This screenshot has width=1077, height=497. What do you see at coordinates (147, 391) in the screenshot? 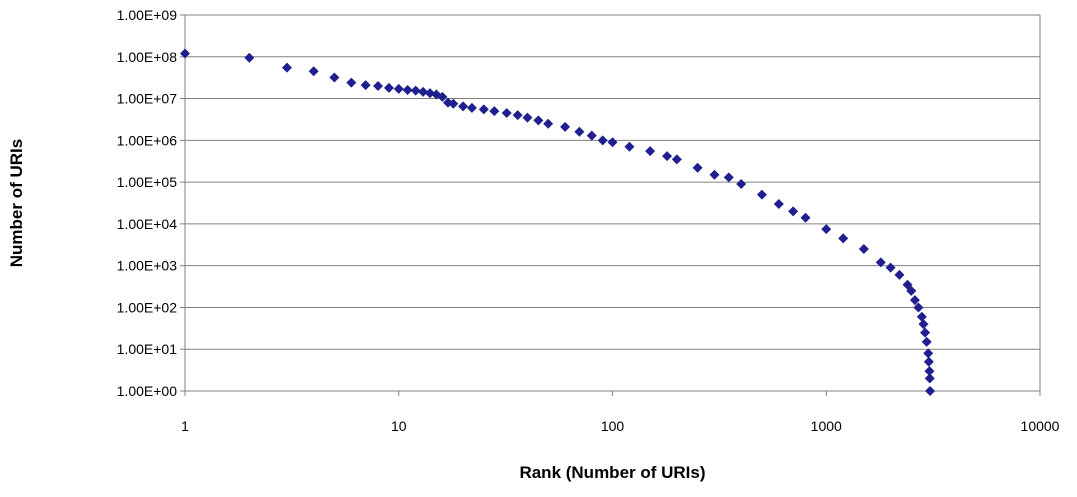
I see `y-tick-label: 1.00E+00` at bounding box center [147, 391].